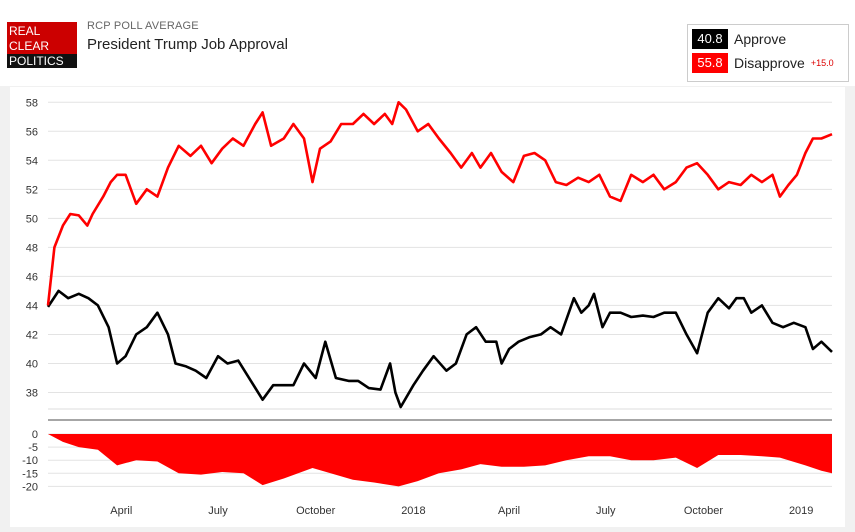  Describe the element at coordinates (35, 435) in the screenshot. I see `spread-tick-label: 0` at that location.